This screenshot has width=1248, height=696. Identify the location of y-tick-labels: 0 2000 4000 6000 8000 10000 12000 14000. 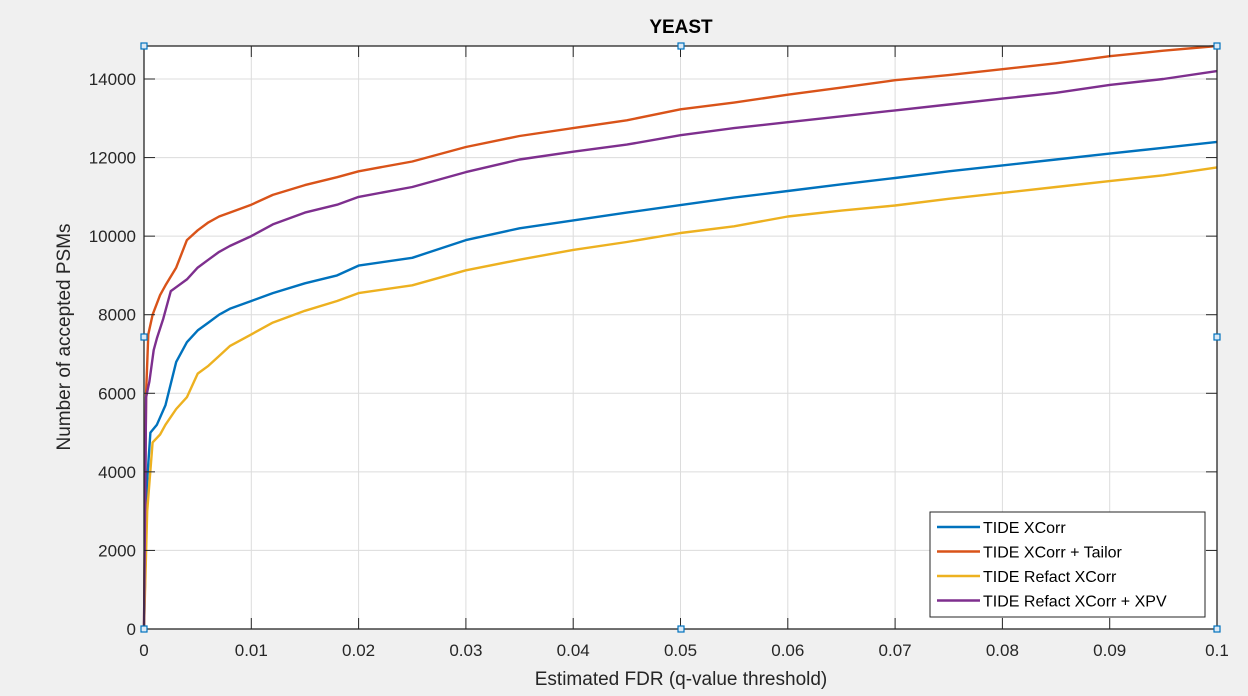
(112, 354).